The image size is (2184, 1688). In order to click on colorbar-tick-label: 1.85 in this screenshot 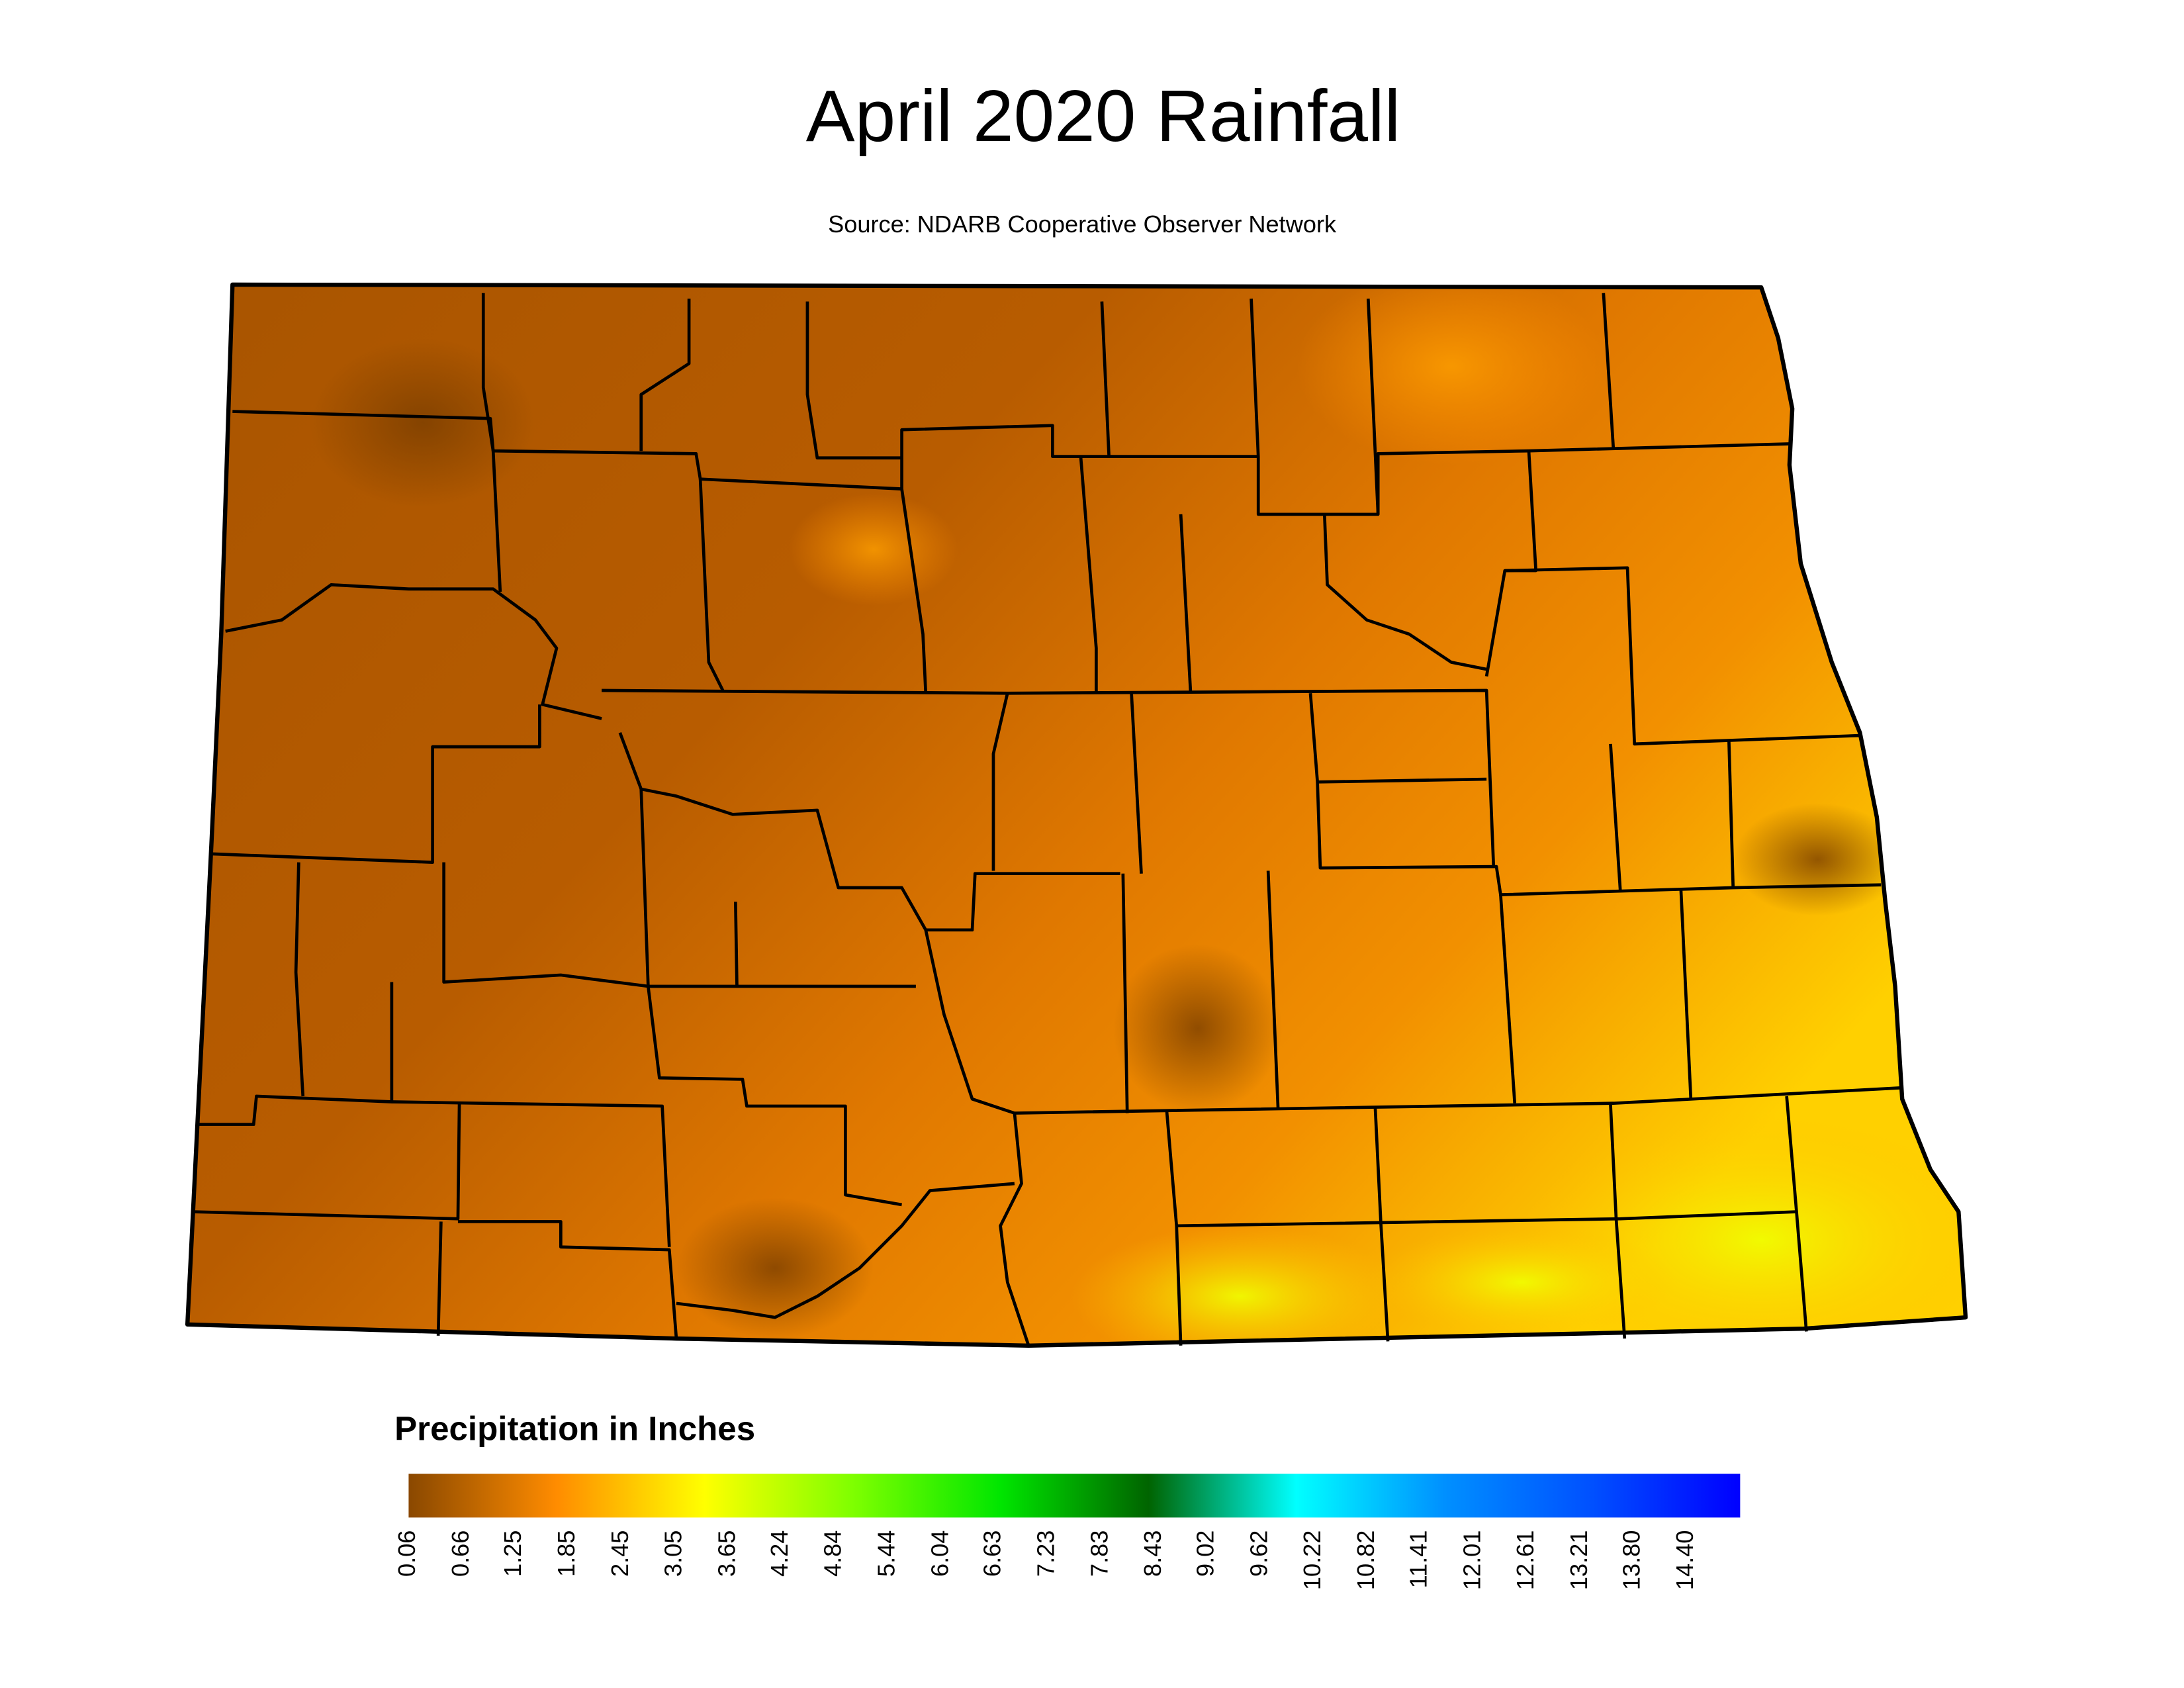, I will do `click(566, 1553)`.